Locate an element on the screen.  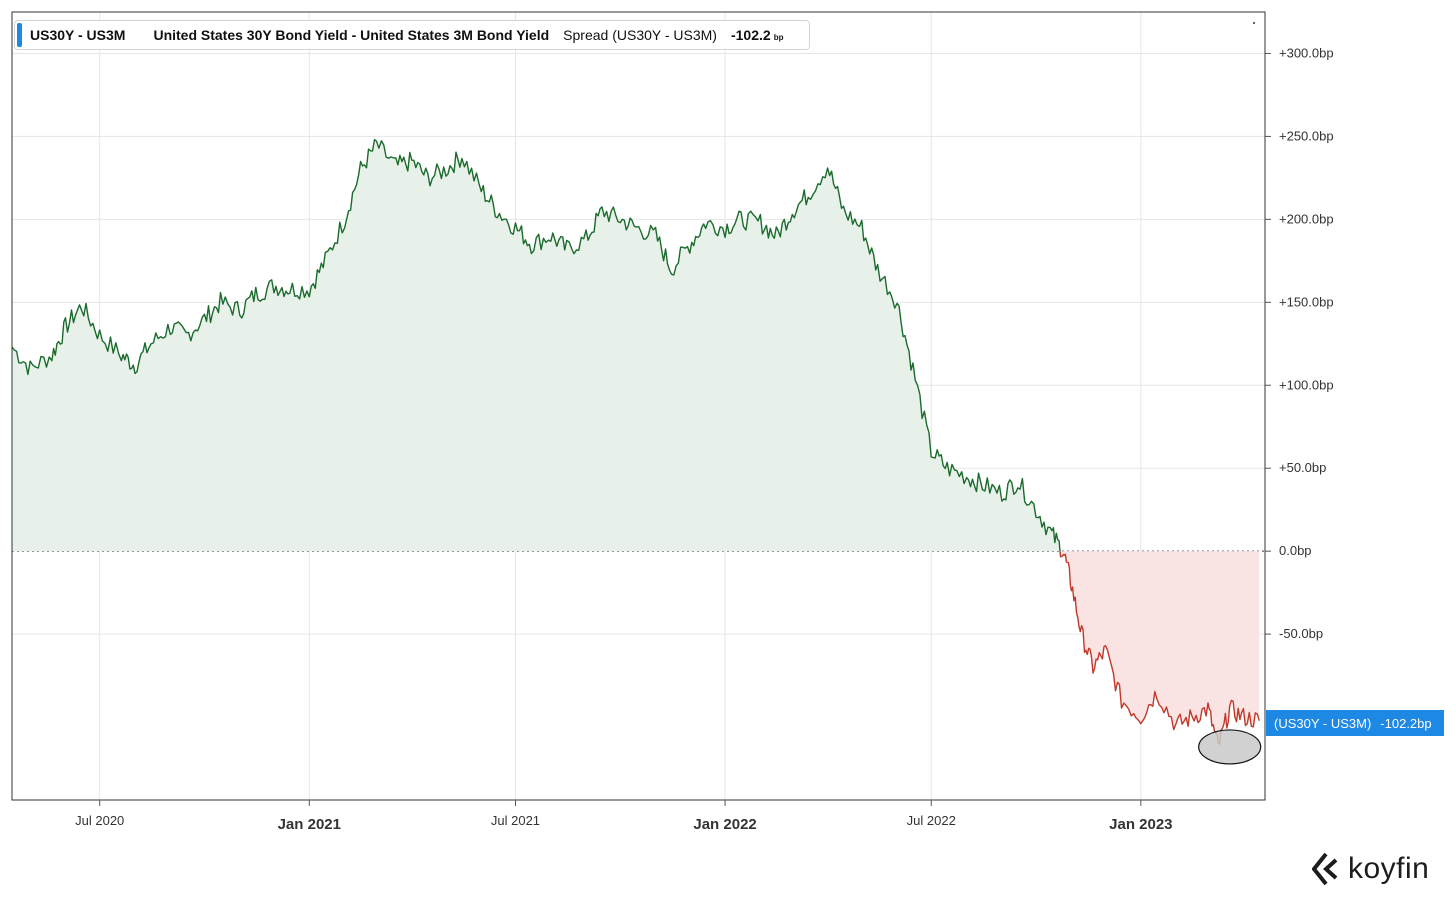
brand-logo: koyfin is located at coordinates (1370, 869).